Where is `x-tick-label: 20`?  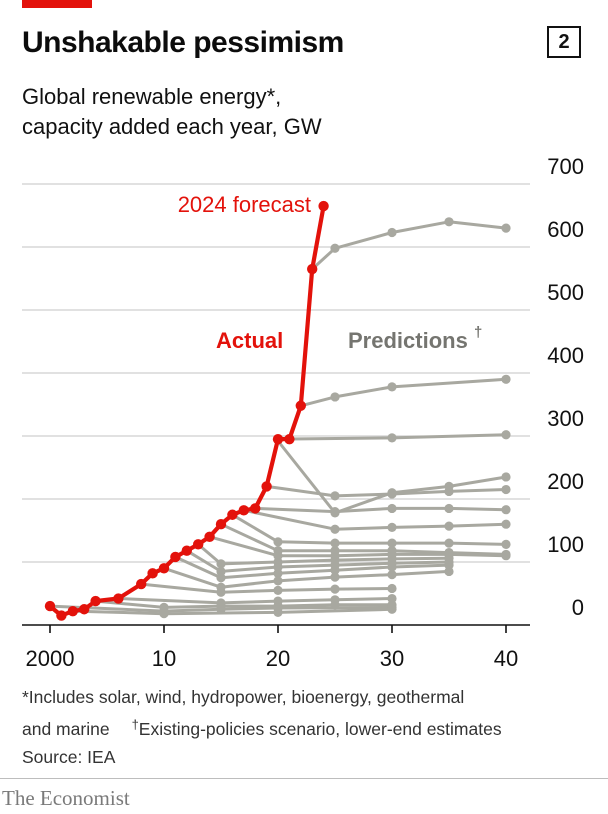 x-tick-label: 20 is located at coordinates (278, 658).